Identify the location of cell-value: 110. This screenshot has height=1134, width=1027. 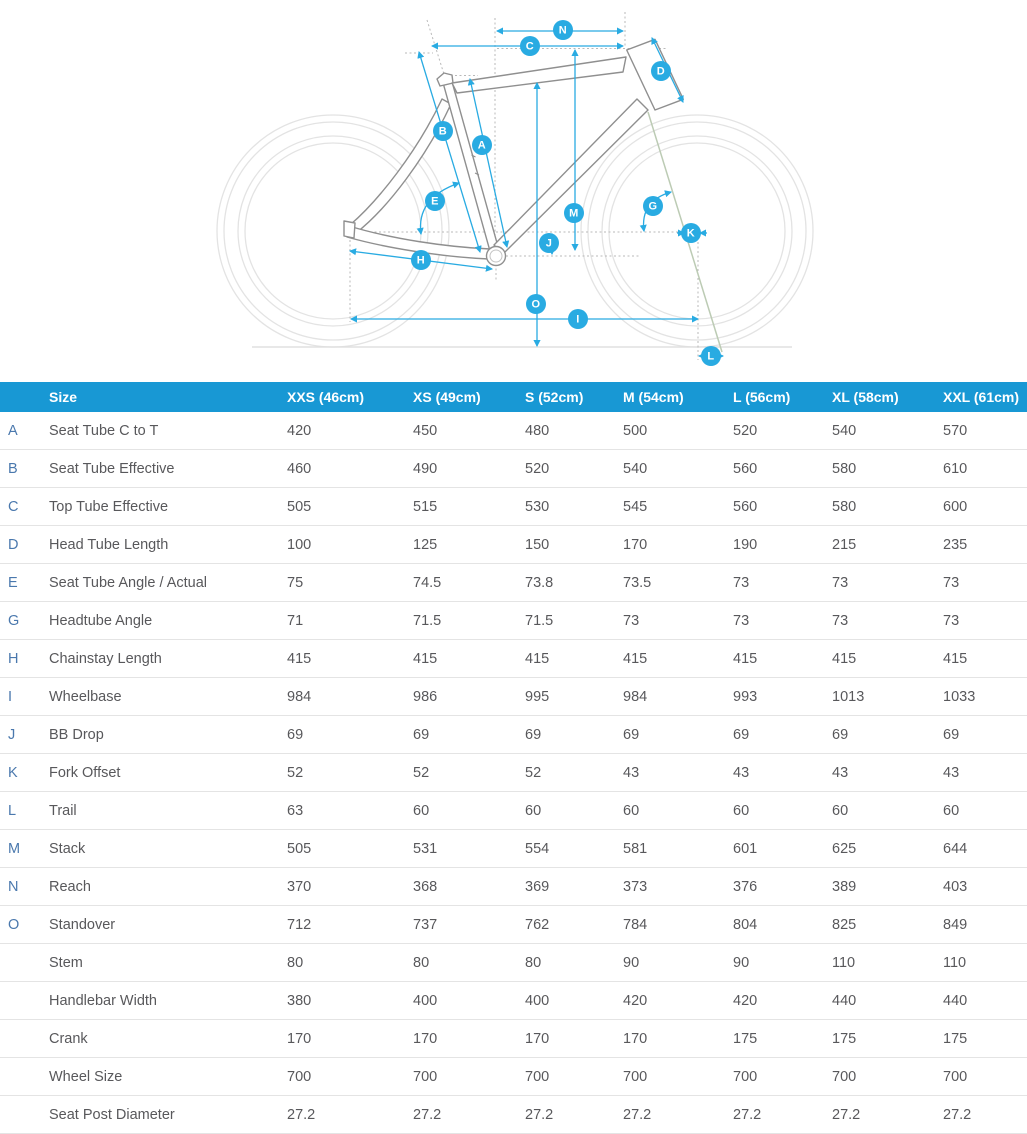
(955, 962).